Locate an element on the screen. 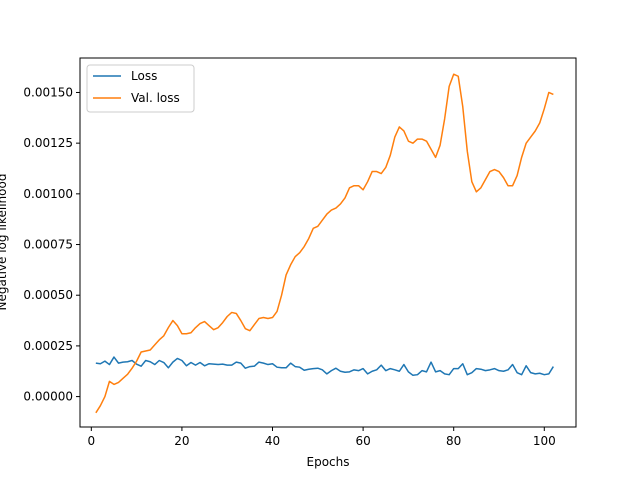 The height and width of the screenshot is (480, 640). y-tick-label: 0.00000 is located at coordinates (48, 397).